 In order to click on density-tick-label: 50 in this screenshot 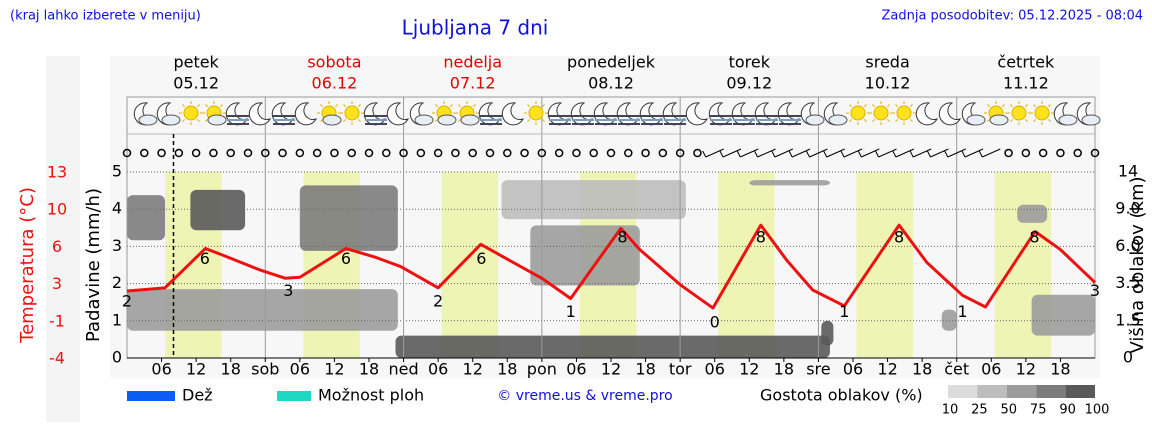, I will do `click(1009, 410)`.